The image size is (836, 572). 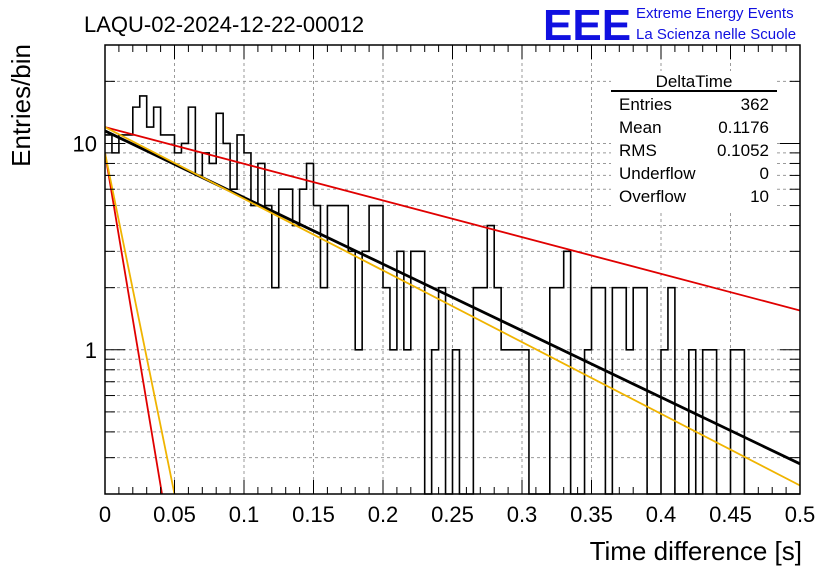 What do you see at coordinates (759, 196) in the screenshot?
I see `stats-value: 10` at bounding box center [759, 196].